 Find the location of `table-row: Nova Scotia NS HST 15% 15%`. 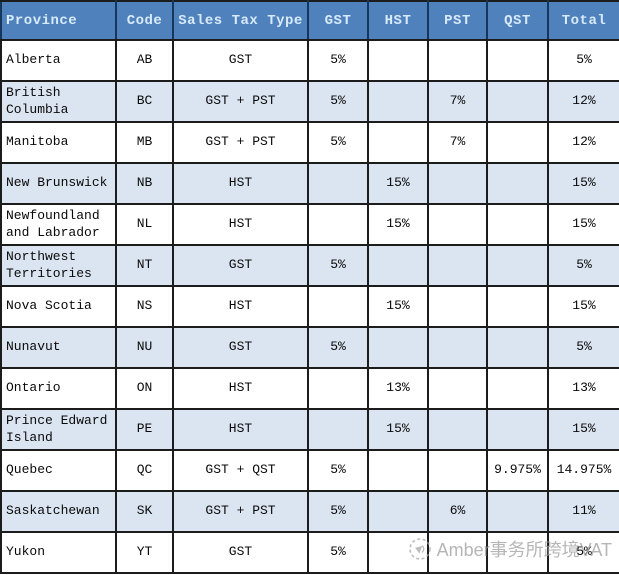

table-row: Nova Scotia NS HST 15% 15% is located at coordinates (309, 306).